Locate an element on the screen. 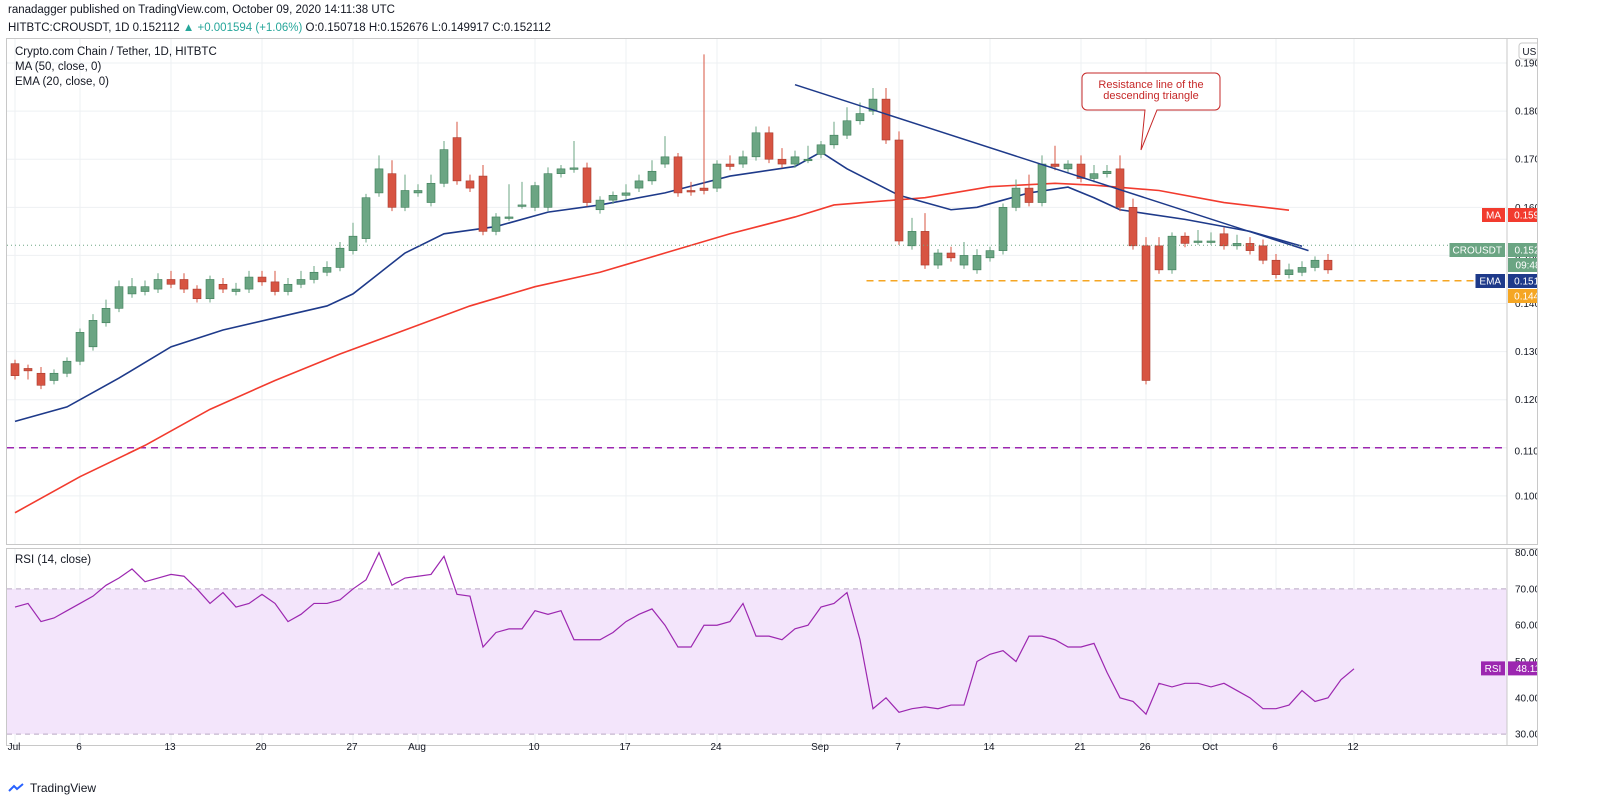 This screenshot has width=1600, height=805. tradingview-logo: TradingView is located at coordinates (52, 788).